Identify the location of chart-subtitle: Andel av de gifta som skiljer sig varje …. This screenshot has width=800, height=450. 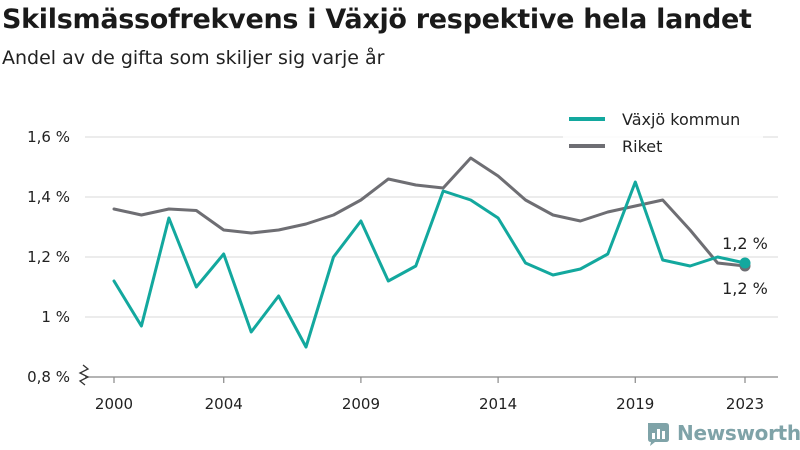
(193, 58).